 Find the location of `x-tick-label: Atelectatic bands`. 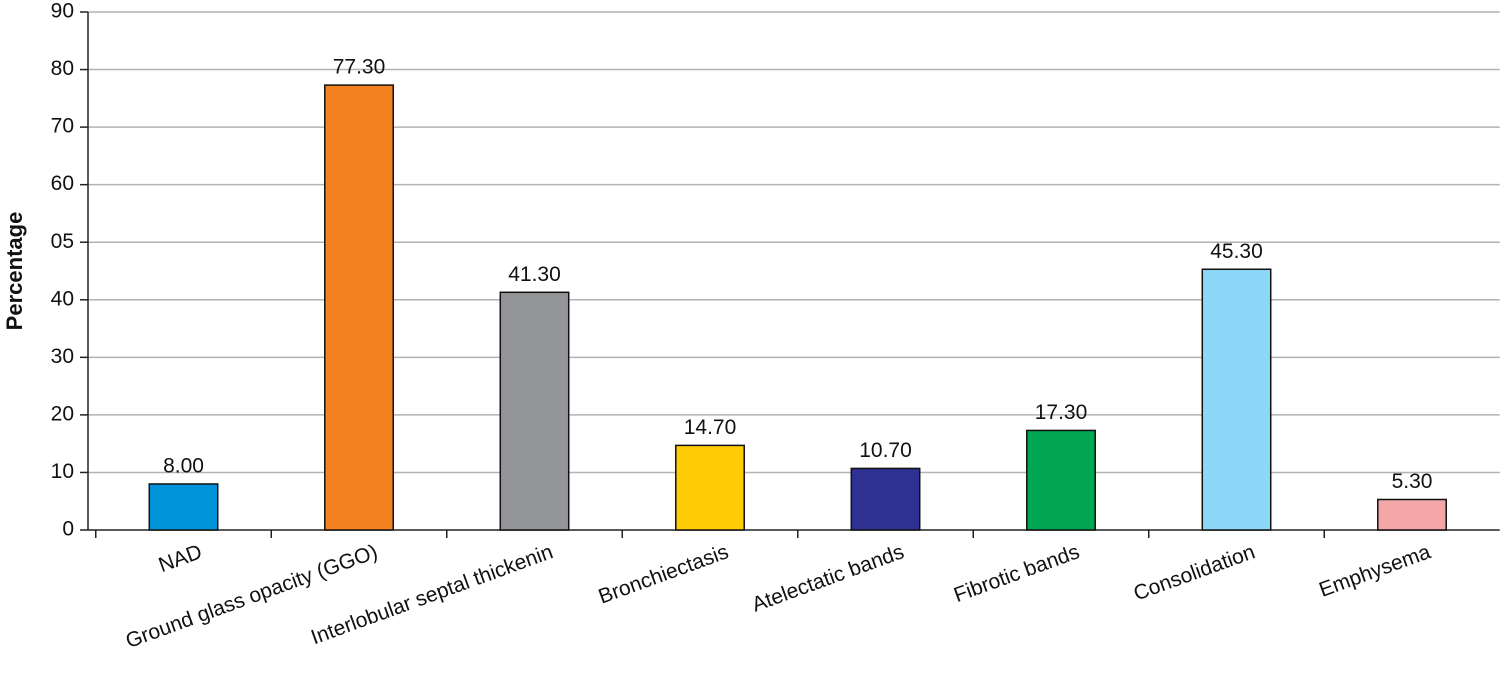

x-tick-label: Atelectatic bands is located at coordinates (828, 578).